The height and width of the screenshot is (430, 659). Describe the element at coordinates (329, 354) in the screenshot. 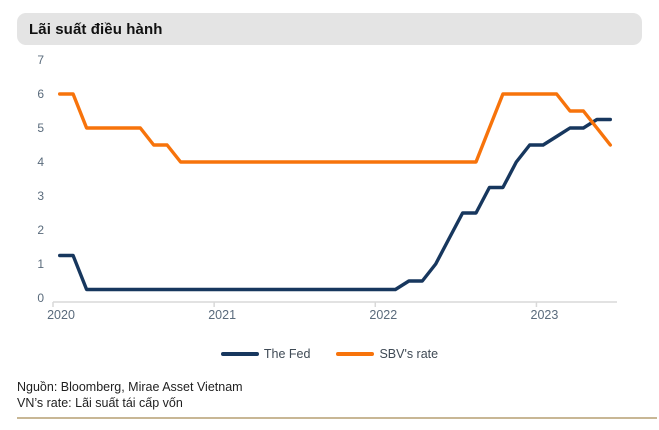

I see `chart-legend: The Fed SBV's rate` at that location.